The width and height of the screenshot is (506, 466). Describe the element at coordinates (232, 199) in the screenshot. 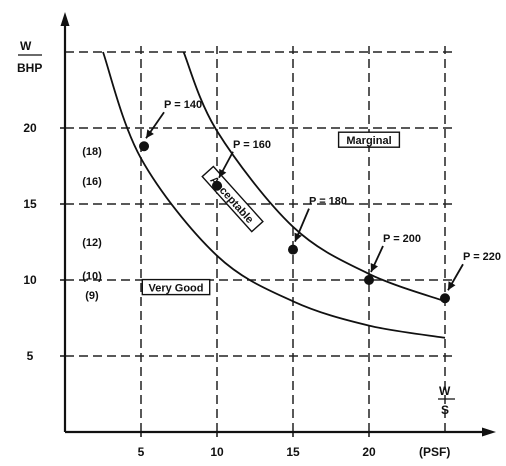

I see `region-label: Acceptable` at that location.